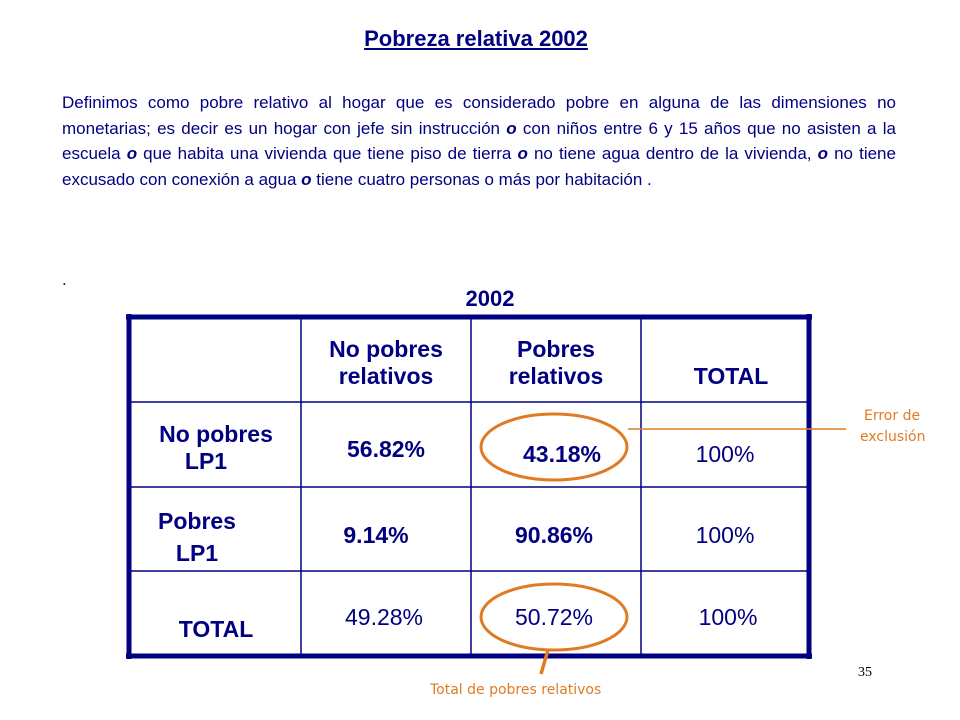 The image size is (960, 720). What do you see at coordinates (561, 454) in the screenshot?
I see `cell-no-pobres-lp1-pobres-relativos: 43.18%` at bounding box center [561, 454].